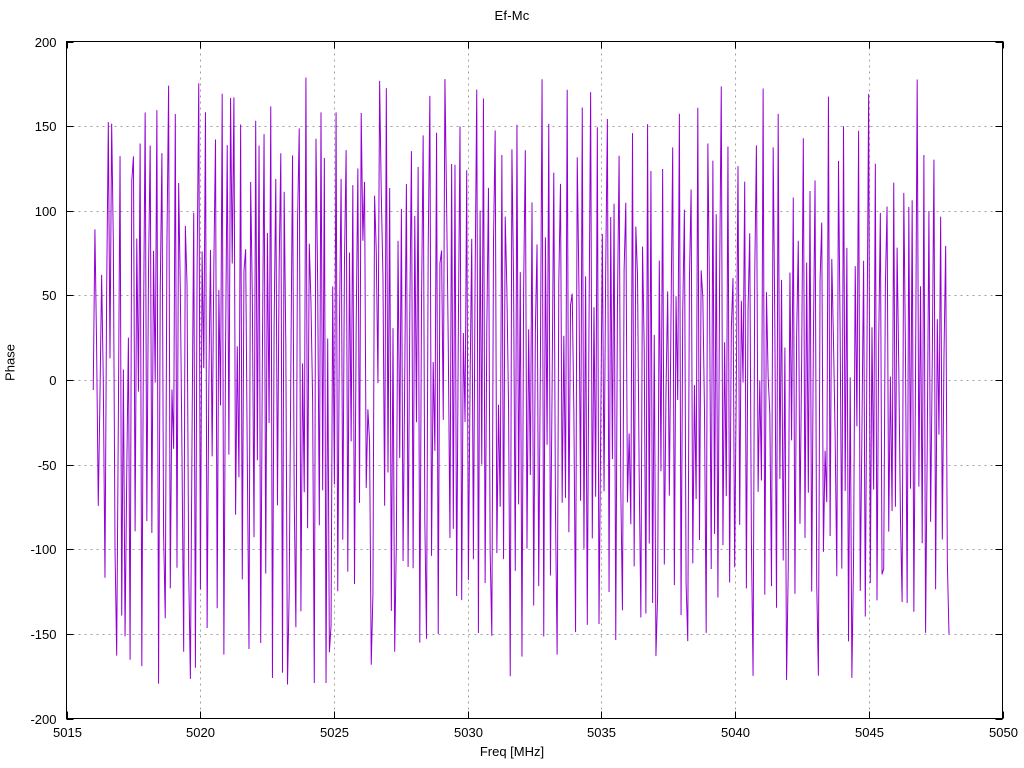 The height and width of the screenshot is (768, 1024). What do you see at coordinates (49, 295) in the screenshot?
I see `y-tick-label: 50` at bounding box center [49, 295].